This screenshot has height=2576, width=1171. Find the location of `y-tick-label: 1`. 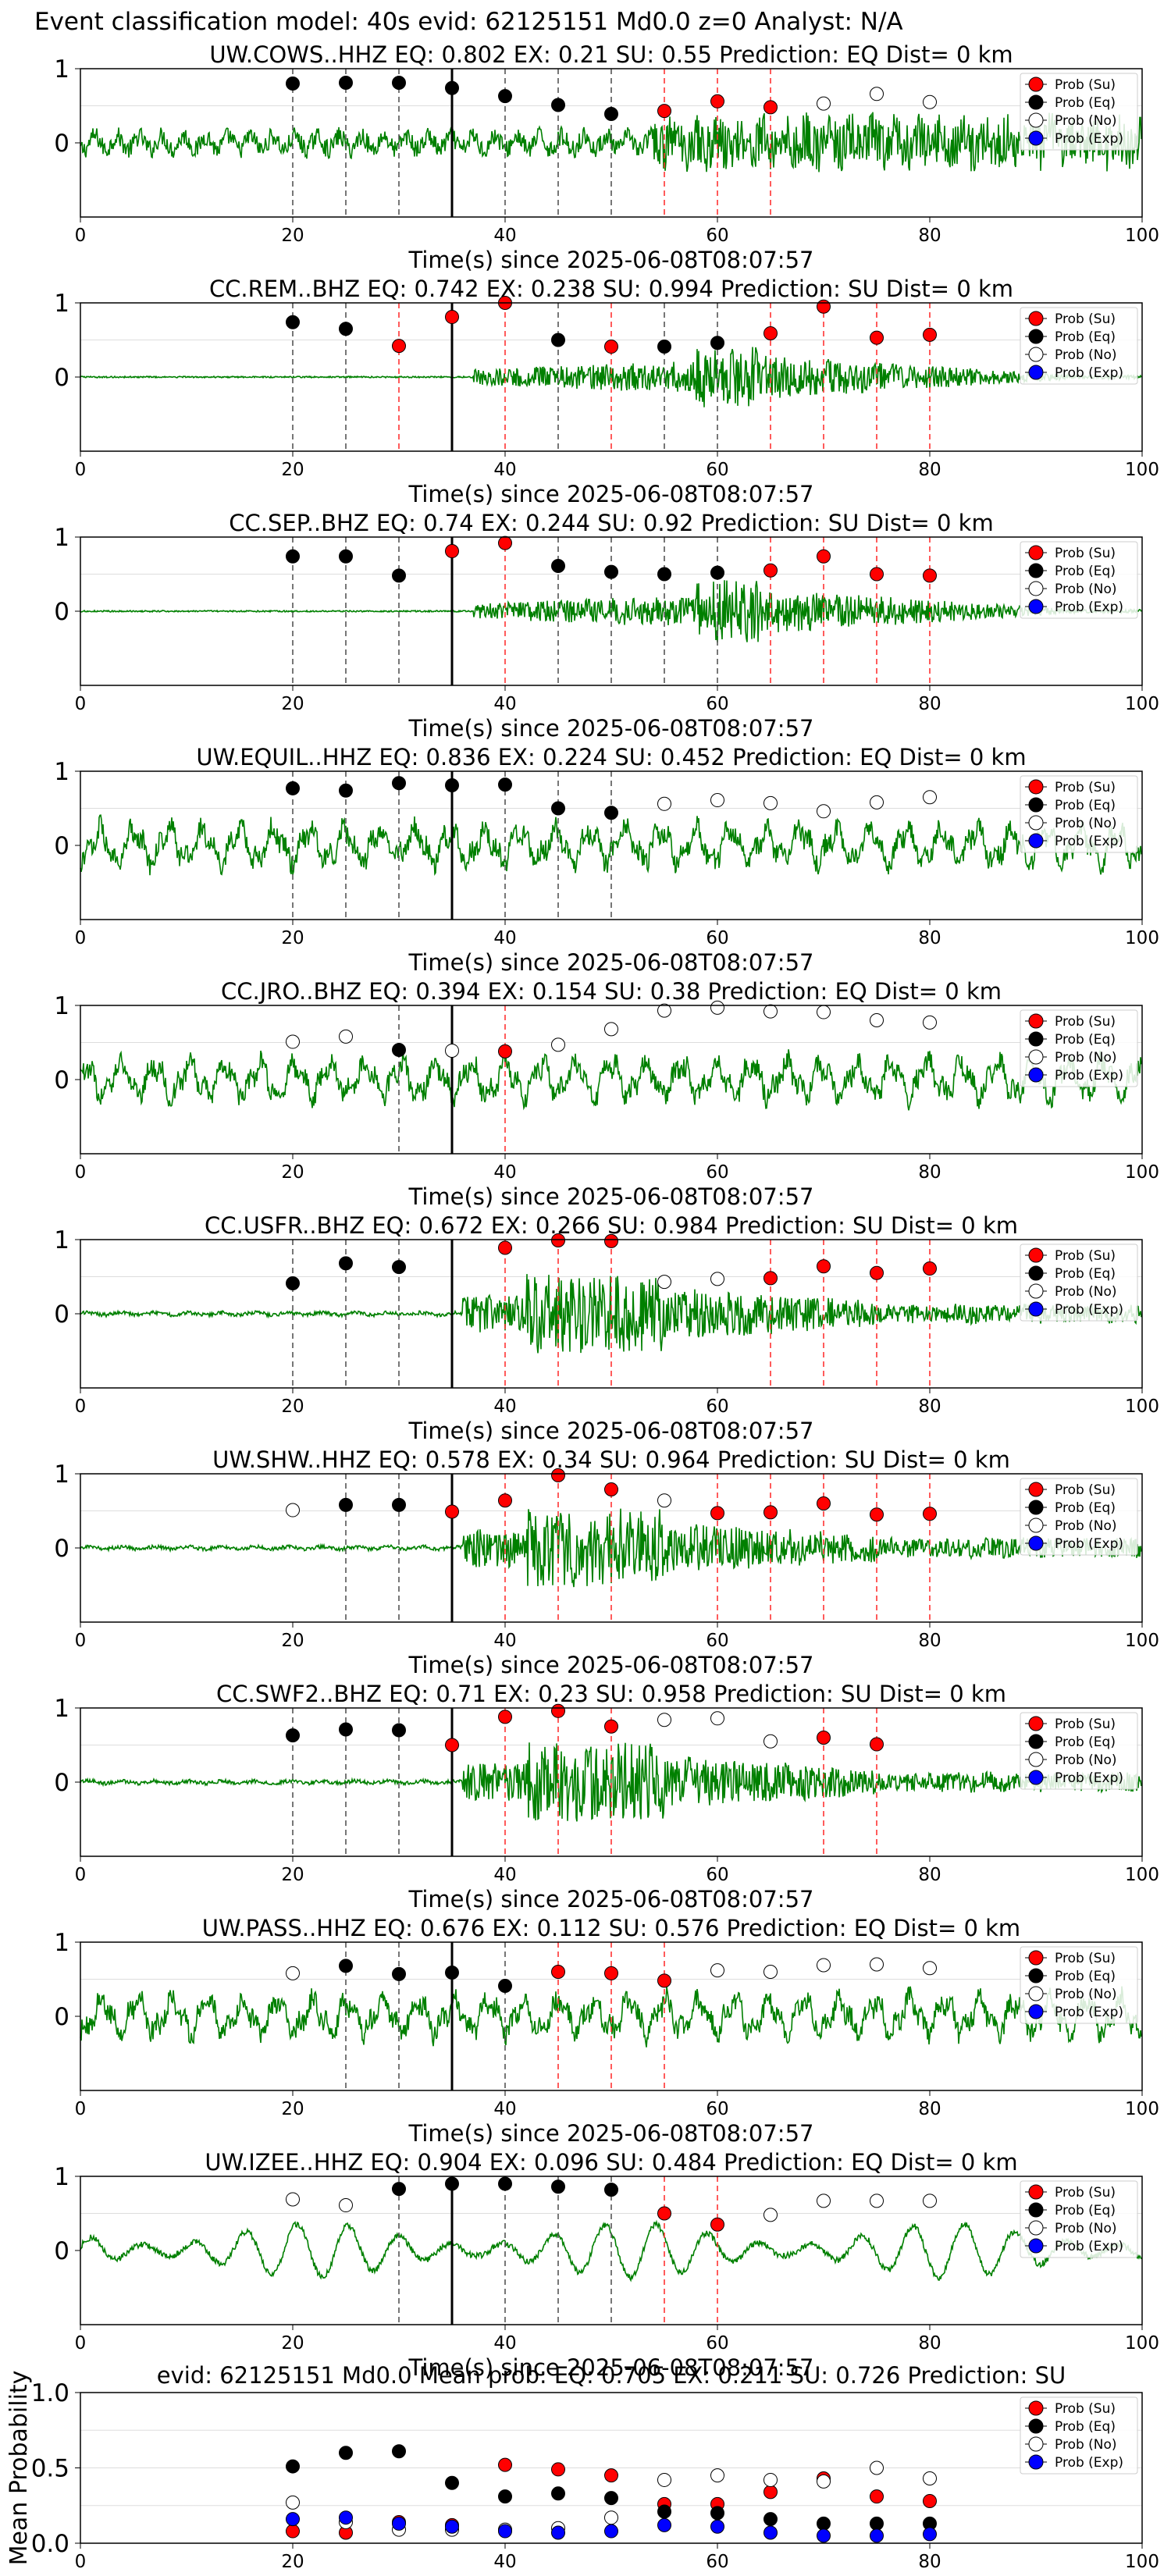

y-tick-label: 1 is located at coordinates (61, 2177).